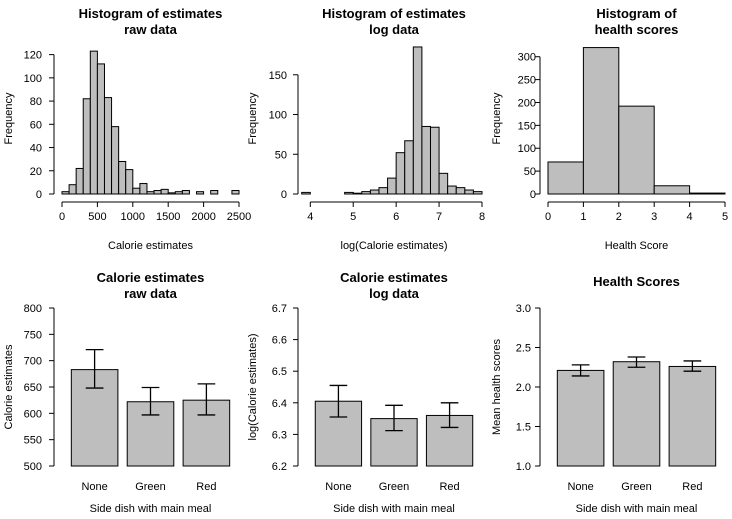  I want to click on x-tick-label: 3, so click(654, 217).